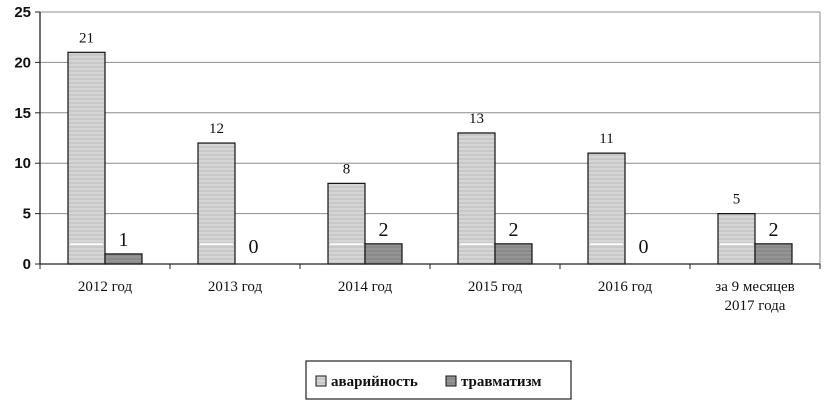  Describe the element at coordinates (476, 119) in the screenshot. I see `data-label-аварийность: 13` at that location.